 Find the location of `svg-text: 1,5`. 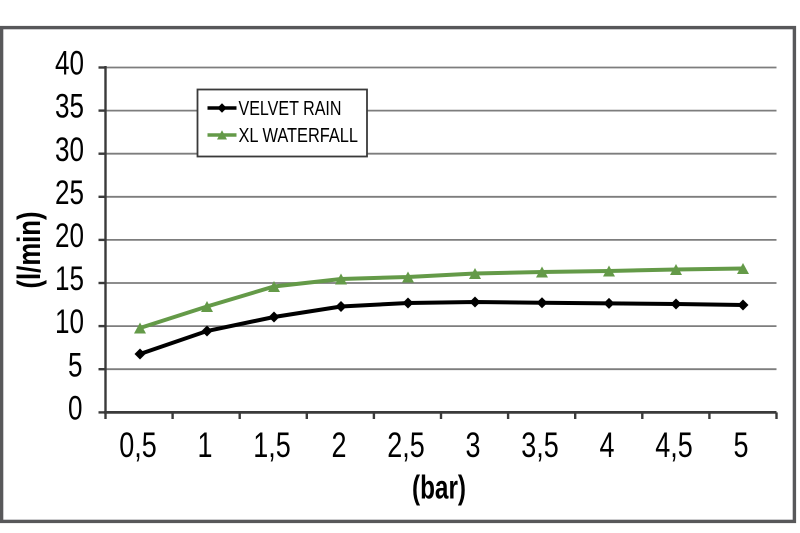

svg-text: 1,5 is located at coordinates (272, 445).